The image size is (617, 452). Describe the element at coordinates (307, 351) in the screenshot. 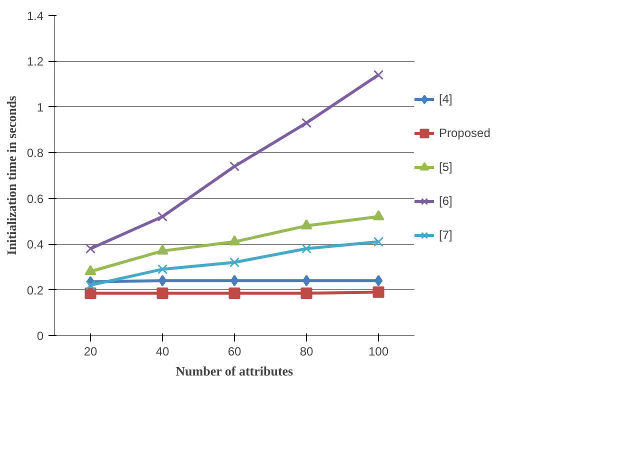

I see `x-tick-label: 80` at that location.